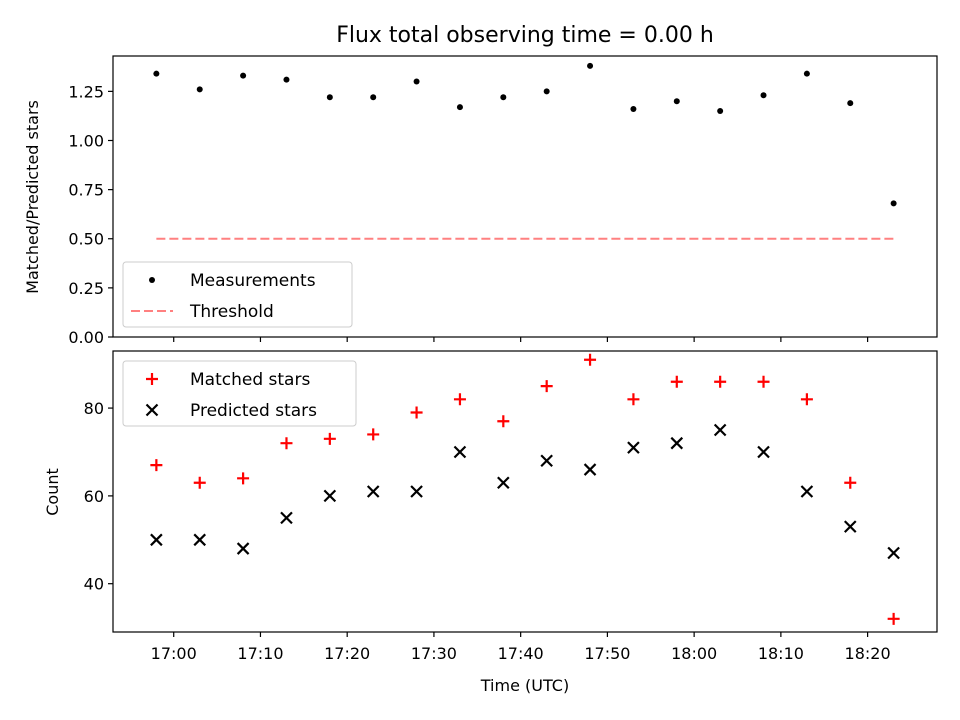  Describe the element at coordinates (86, 140) in the screenshot. I see `top-y-tick-label: 1.00` at that location.